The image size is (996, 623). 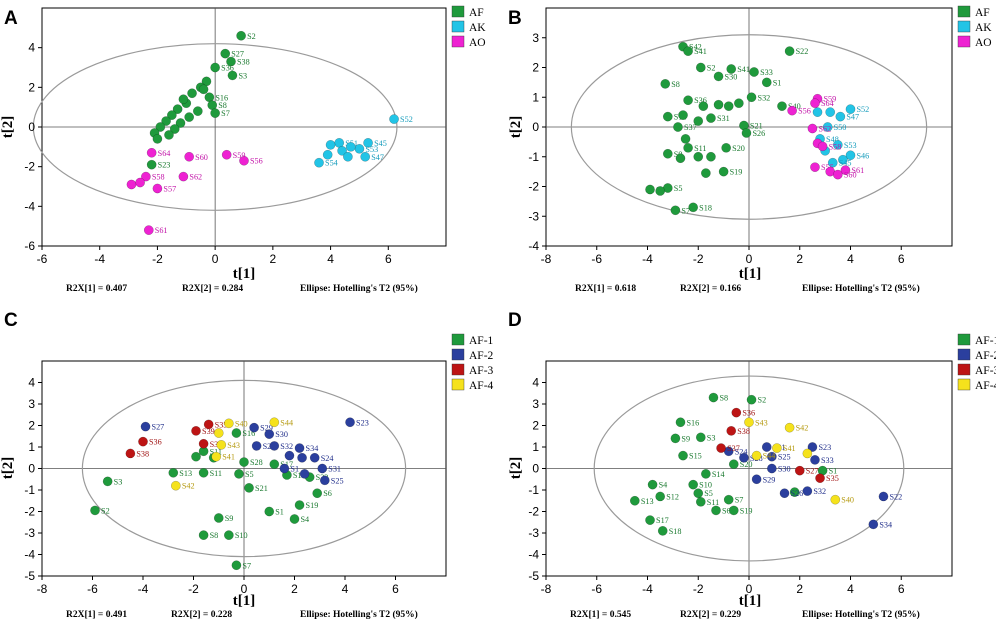 What do you see at coordinates (279, 512) in the screenshot?
I see `point-label: S1` at bounding box center [279, 512].